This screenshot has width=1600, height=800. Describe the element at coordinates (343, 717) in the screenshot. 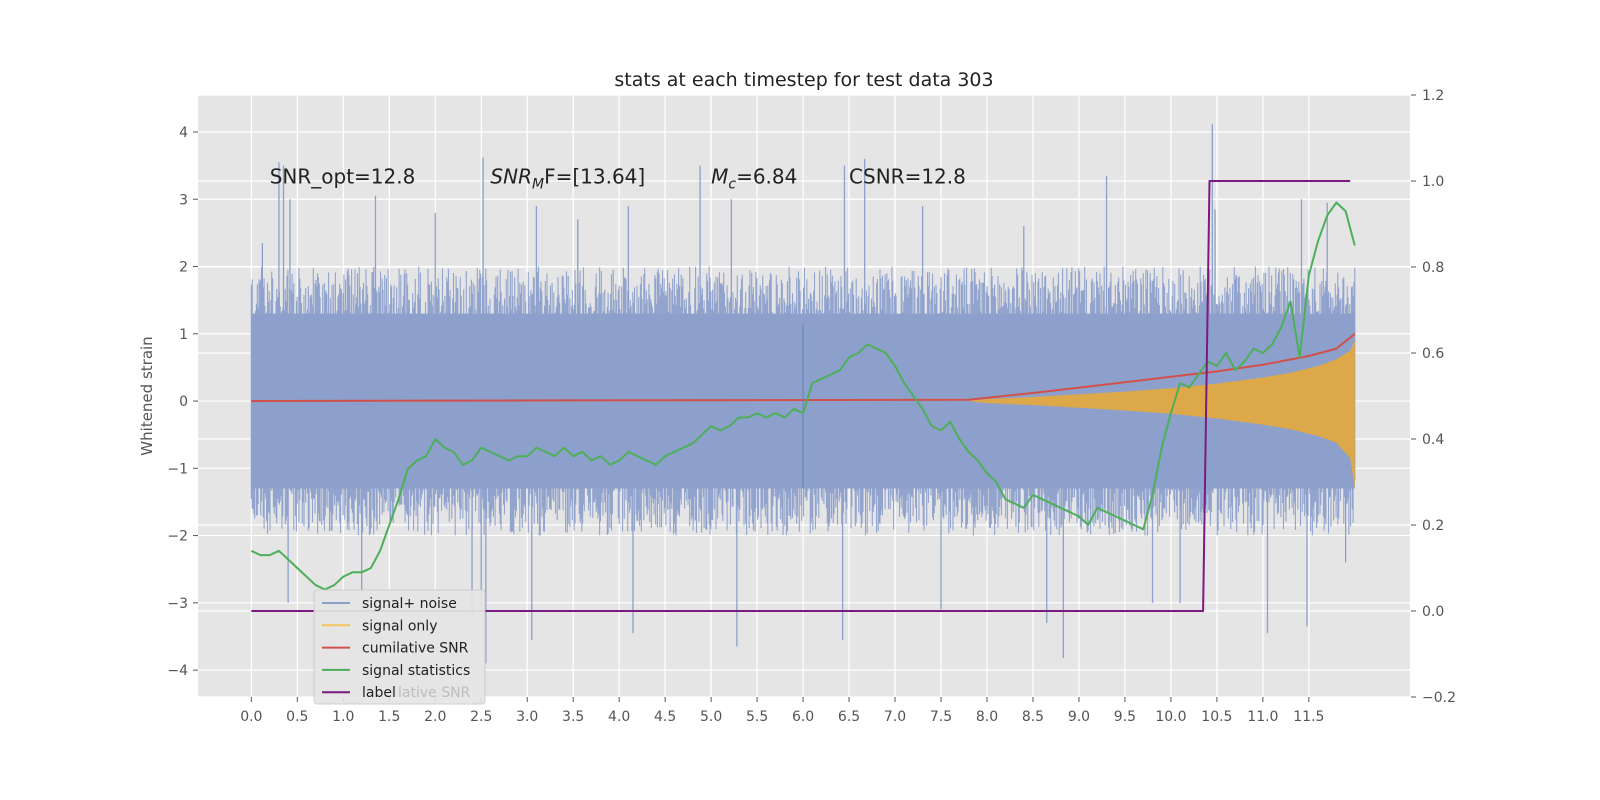

I see `x-tick-label: 1.0` at that location.